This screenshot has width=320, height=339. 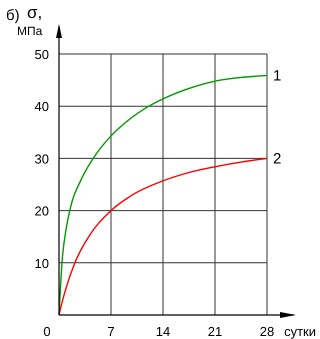 What do you see at coordinates (47, 331) in the screenshot?
I see `x-tick-label: 0` at bounding box center [47, 331].